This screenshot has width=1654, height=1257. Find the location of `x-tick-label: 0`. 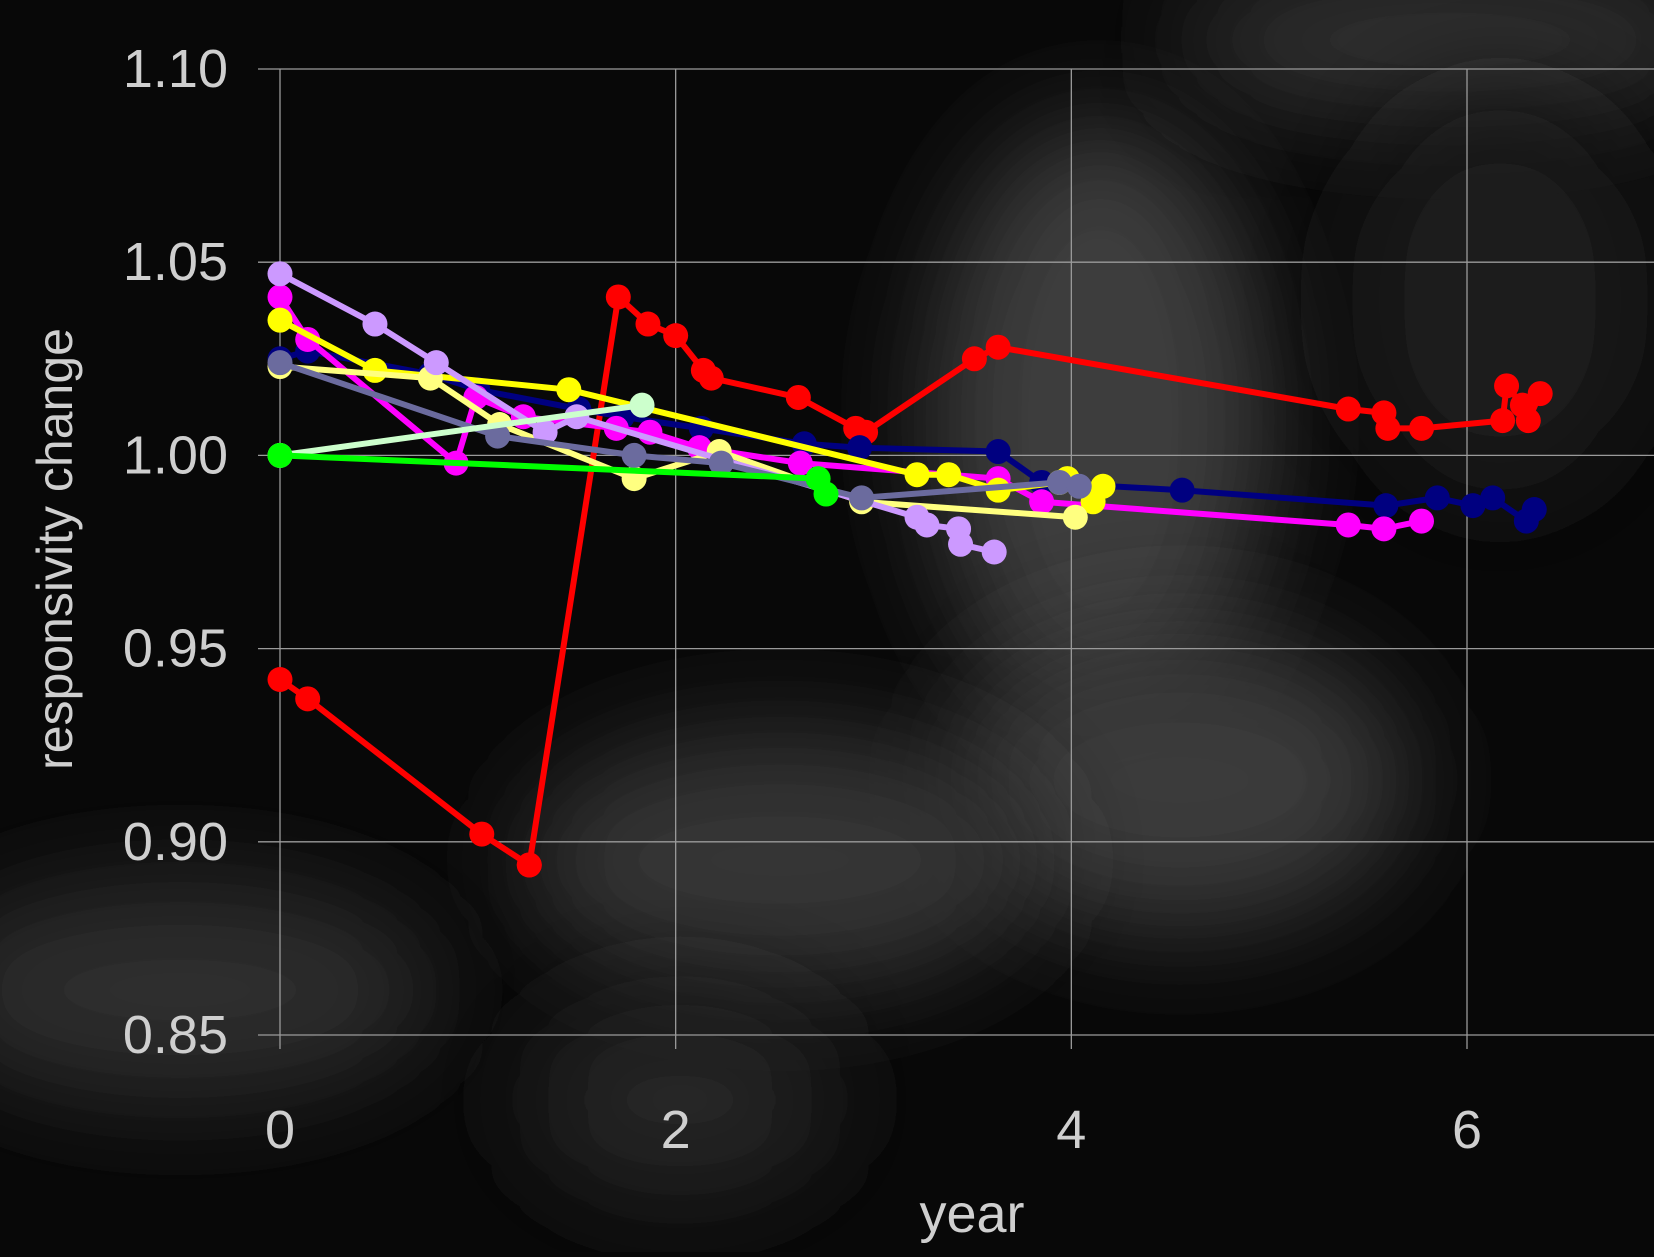

x-tick-label: 0 is located at coordinates (280, 1130).